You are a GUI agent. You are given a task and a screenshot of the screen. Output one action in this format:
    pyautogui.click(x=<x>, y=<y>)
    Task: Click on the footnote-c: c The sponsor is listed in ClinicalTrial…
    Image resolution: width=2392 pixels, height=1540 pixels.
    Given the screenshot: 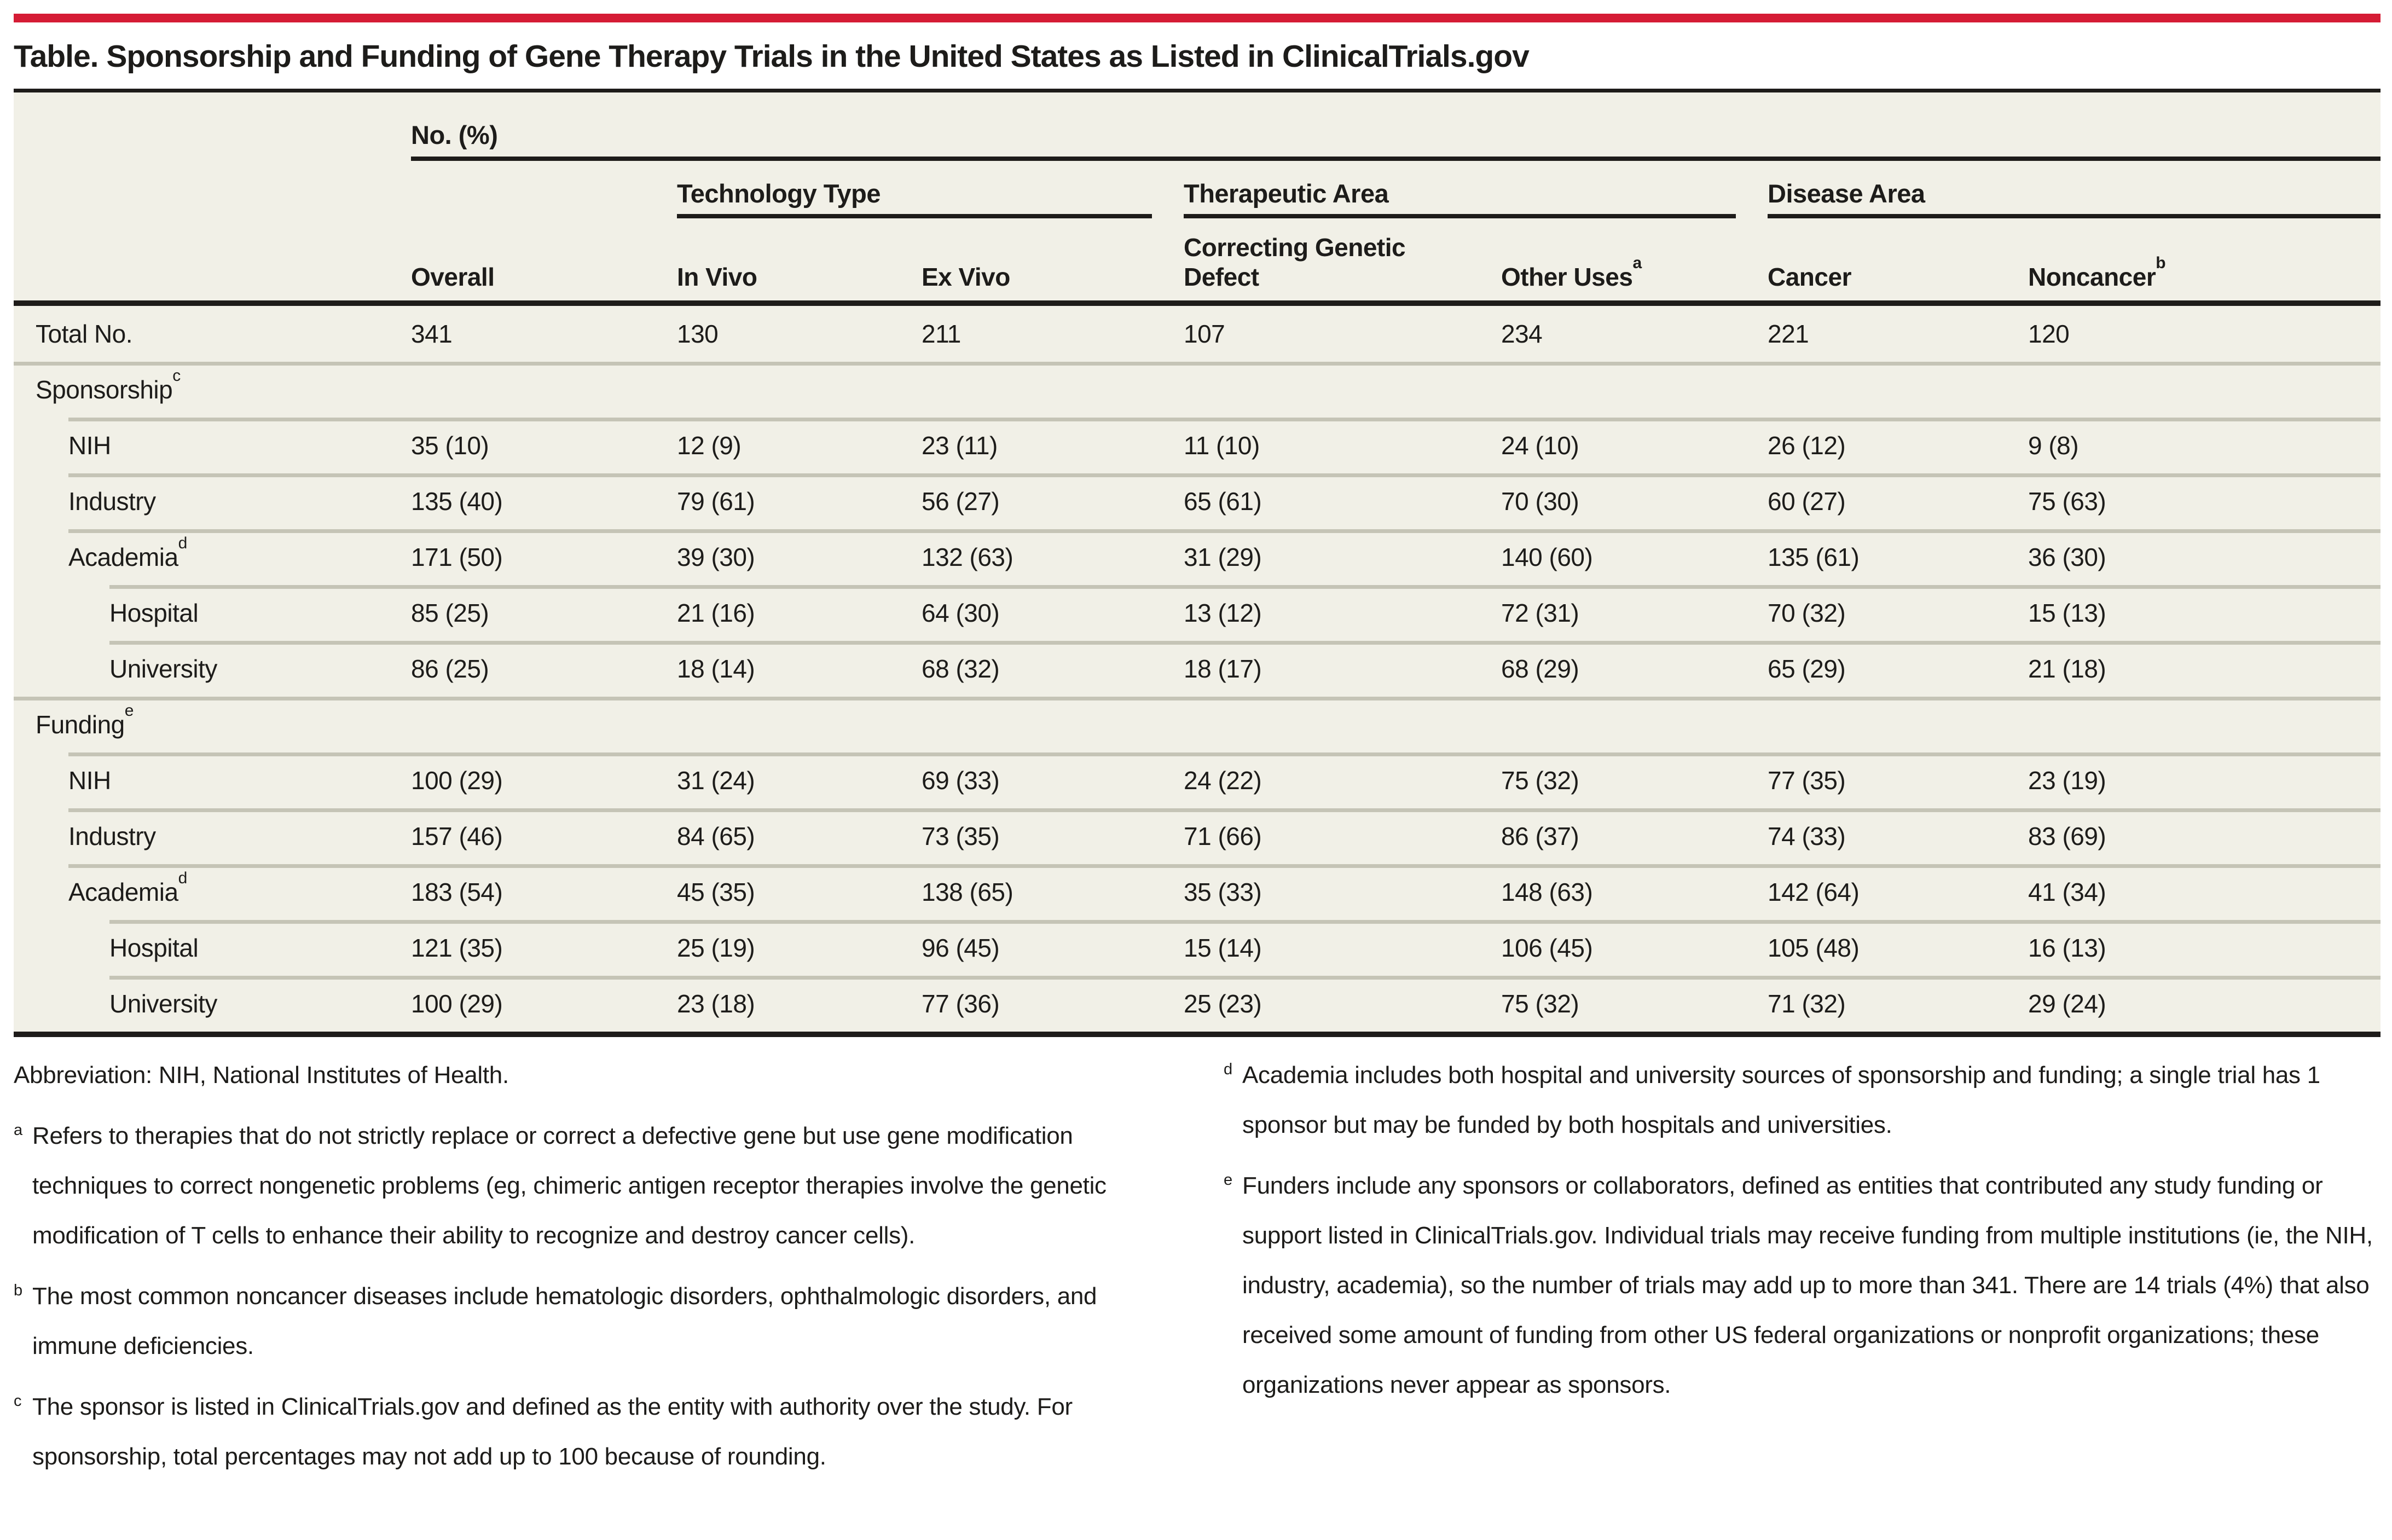 What is the action you would take?
    pyautogui.click(x=585, y=1431)
    